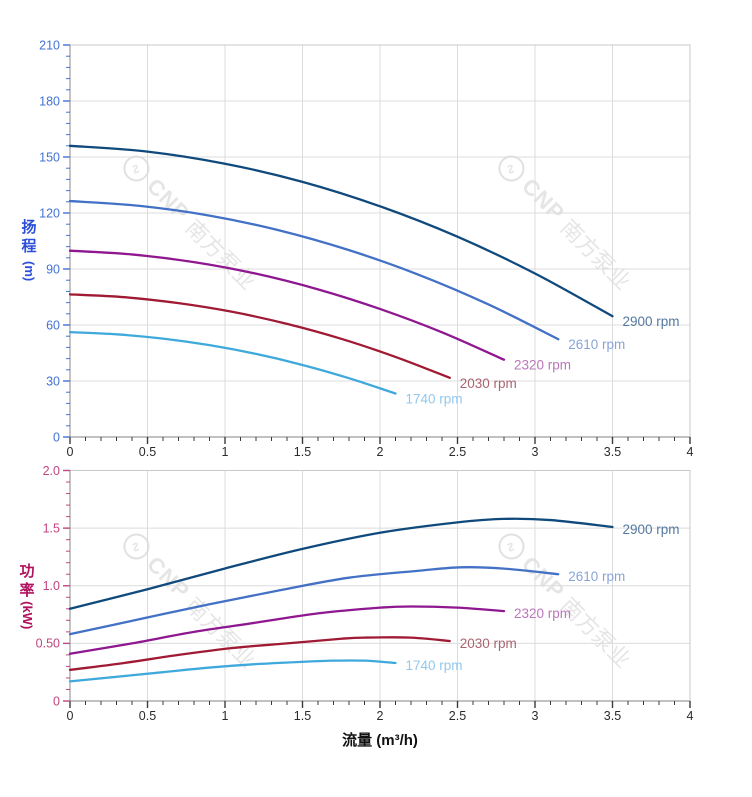  What do you see at coordinates (48, 644) in the screenshot?
I see `y-tick-label: 0.50` at bounding box center [48, 644].